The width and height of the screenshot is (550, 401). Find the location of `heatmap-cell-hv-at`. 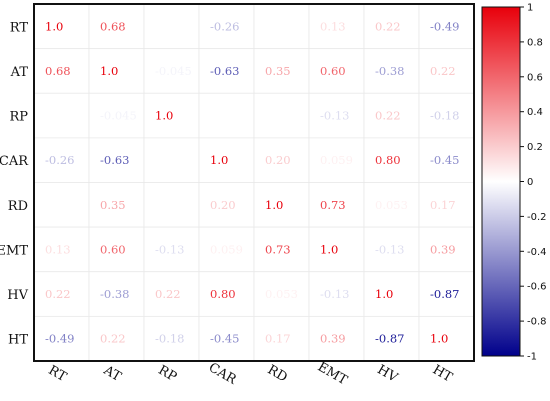

heatmap-cell-hv-at is located at coordinates (116, 294).